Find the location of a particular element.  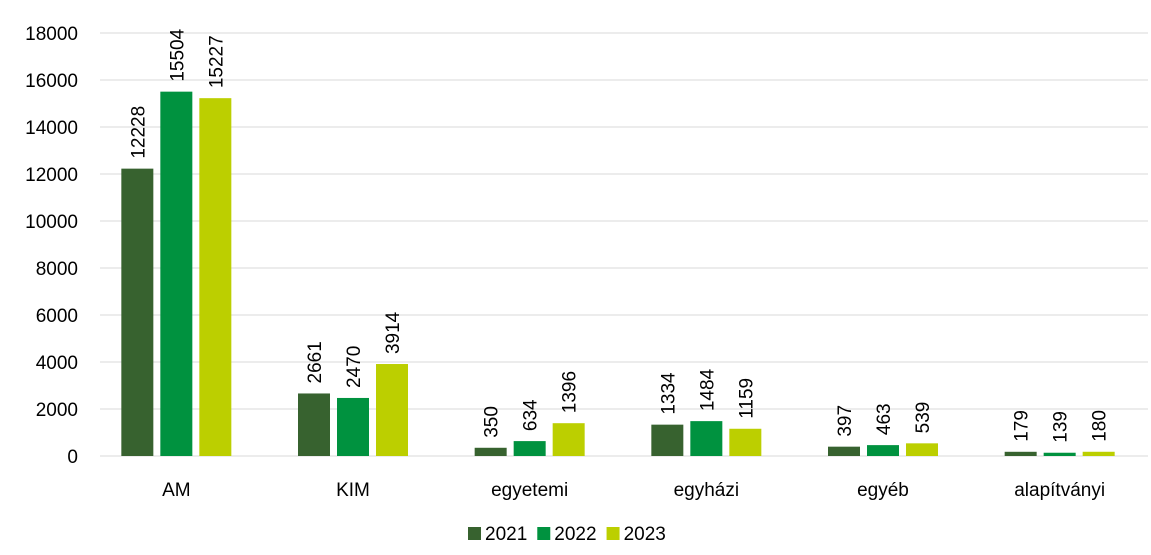

data-label: 15504 is located at coordinates (177, 54).